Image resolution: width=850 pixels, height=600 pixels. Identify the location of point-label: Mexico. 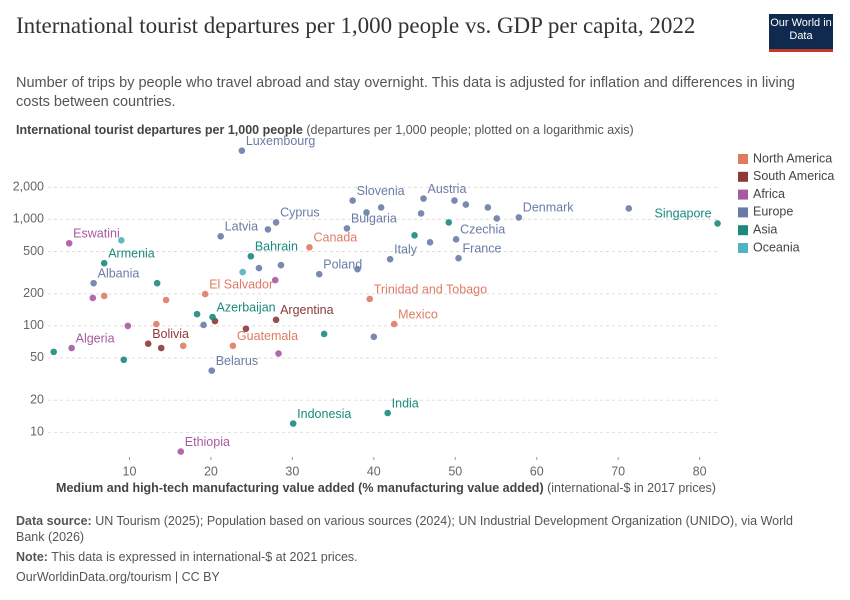
(418, 314).